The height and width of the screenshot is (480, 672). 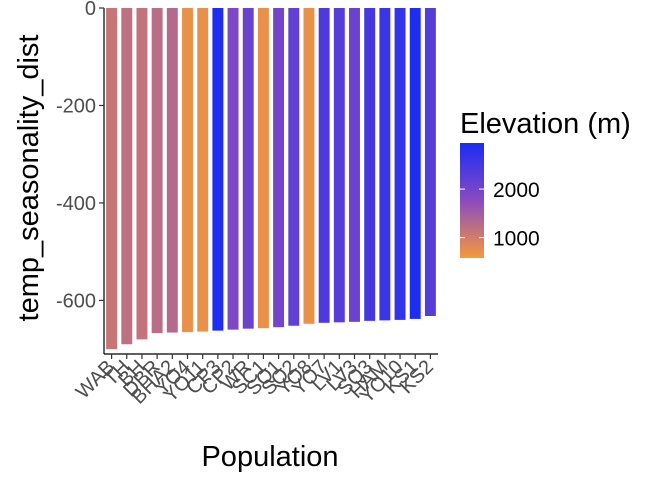 What do you see at coordinates (269, 457) in the screenshot?
I see `x-axis-title: Population` at bounding box center [269, 457].